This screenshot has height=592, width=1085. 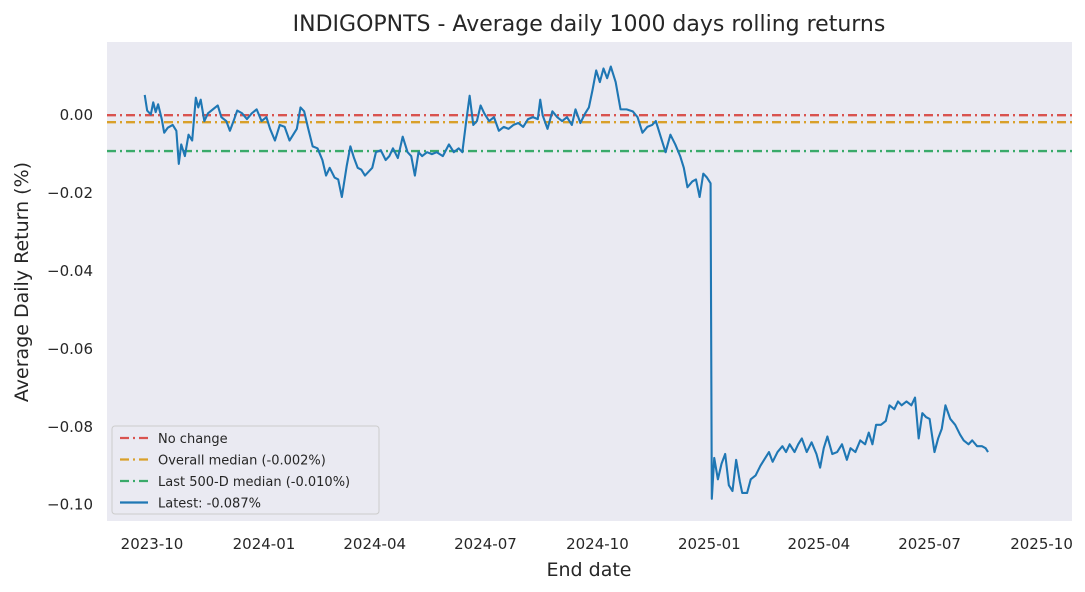 What do you see at coordinates (76, 115) in the screenshot?
I see `y-tick-label: 0.00` at bounding box center [76, 115].